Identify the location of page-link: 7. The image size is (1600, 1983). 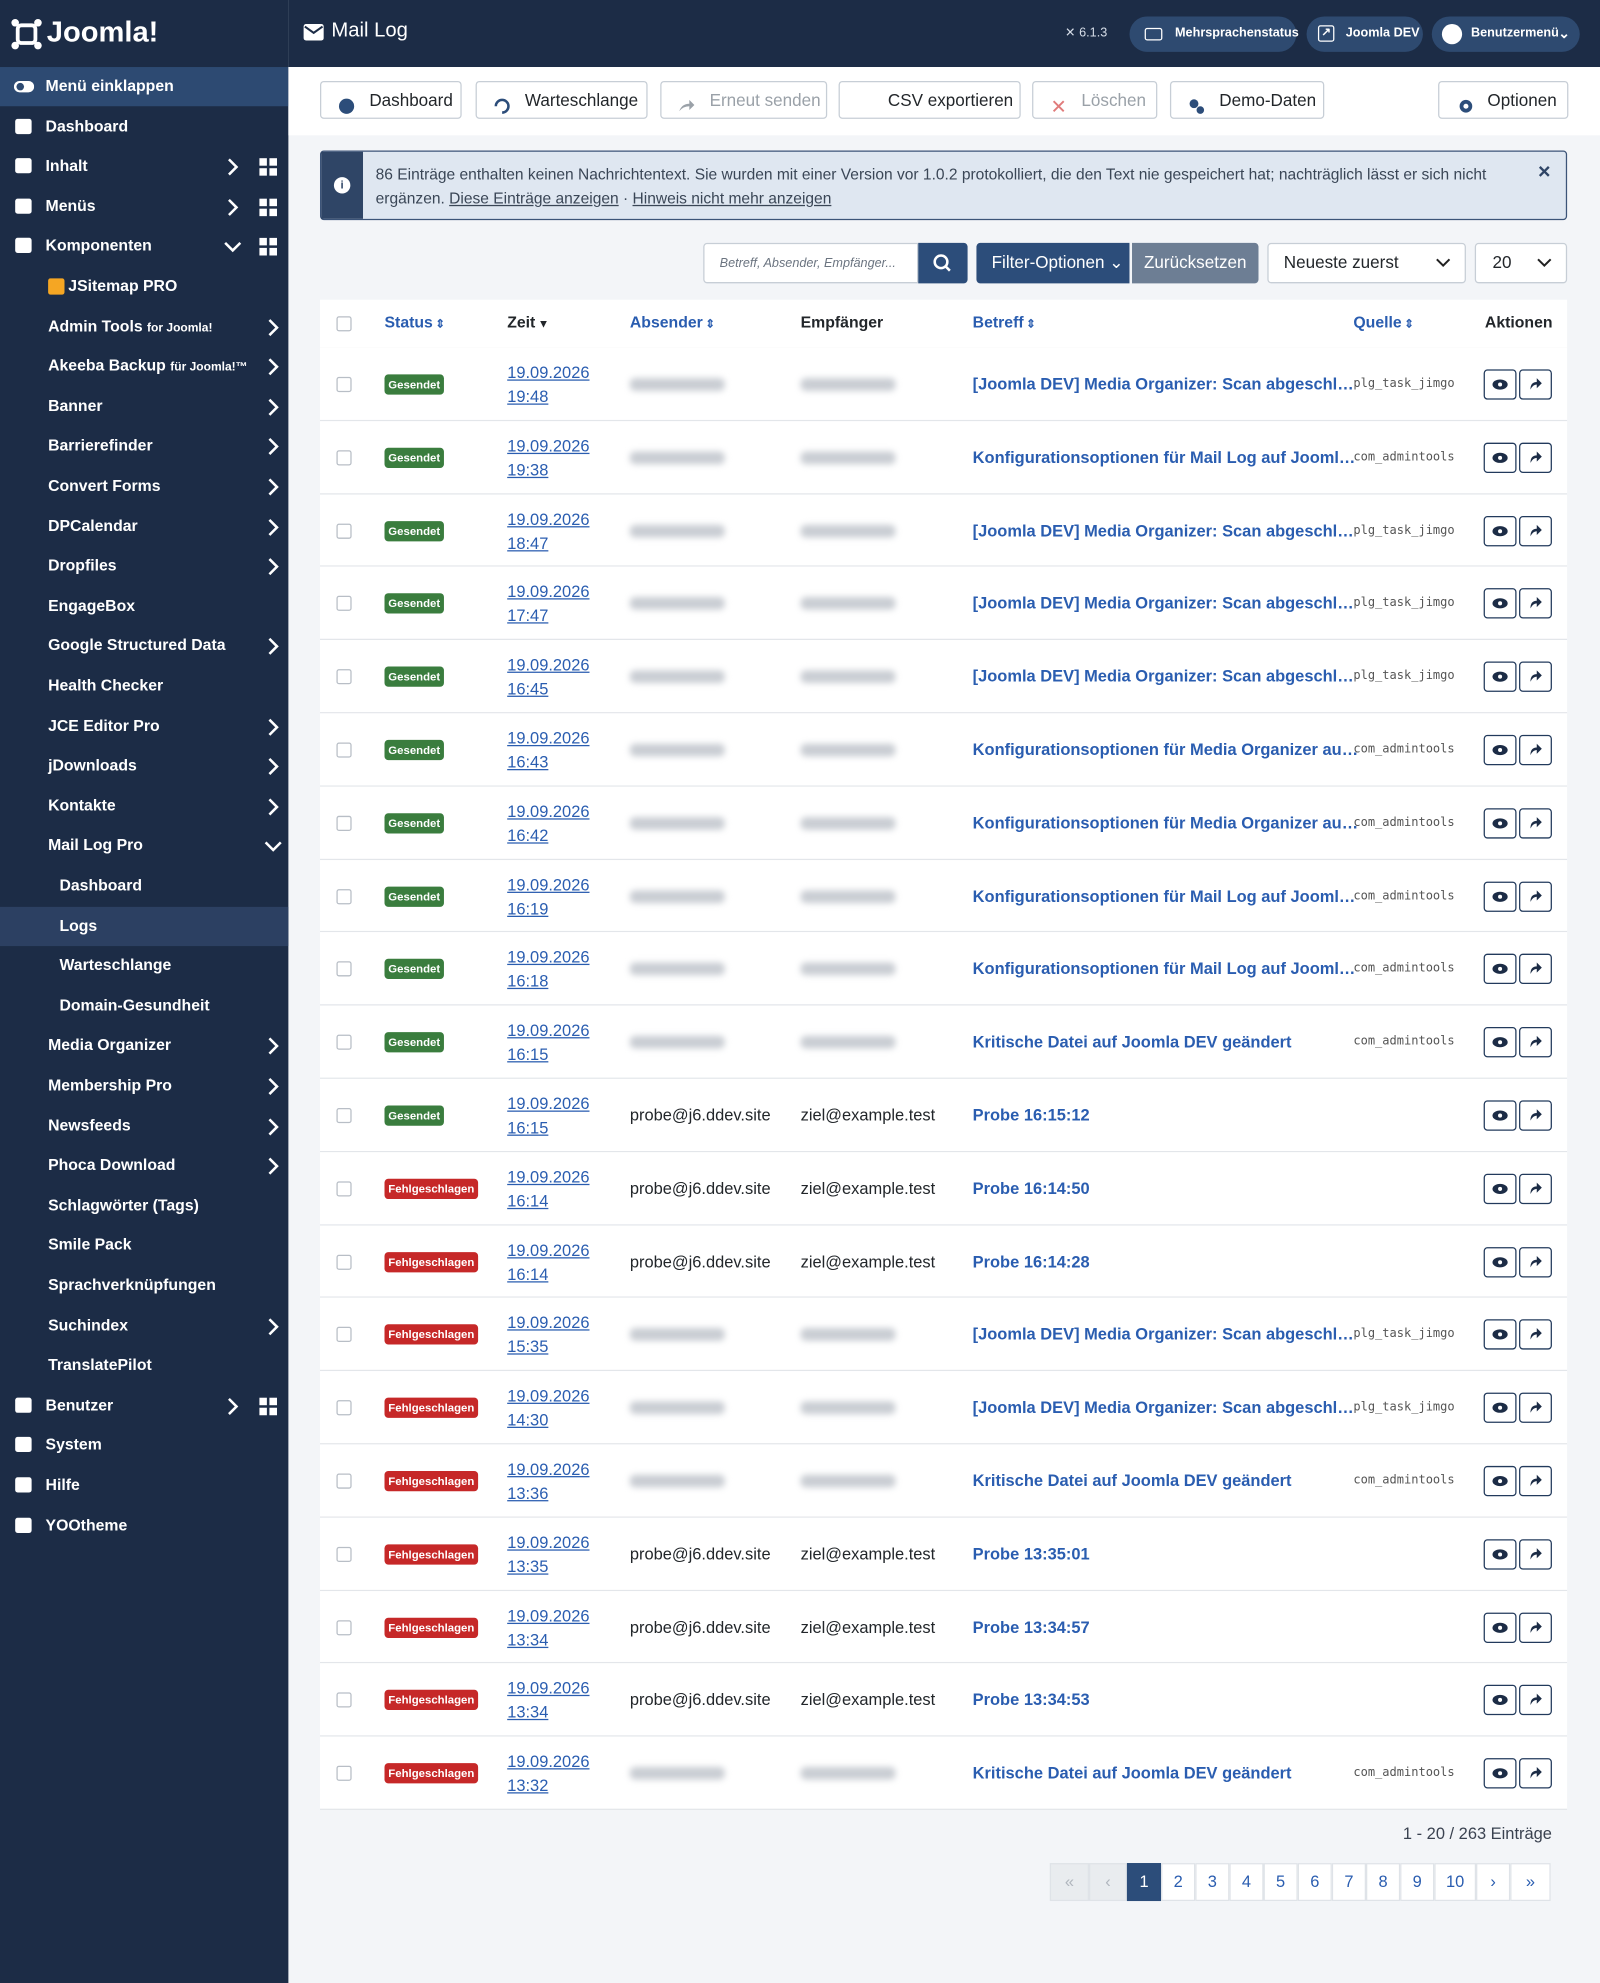
(1349, 1882).